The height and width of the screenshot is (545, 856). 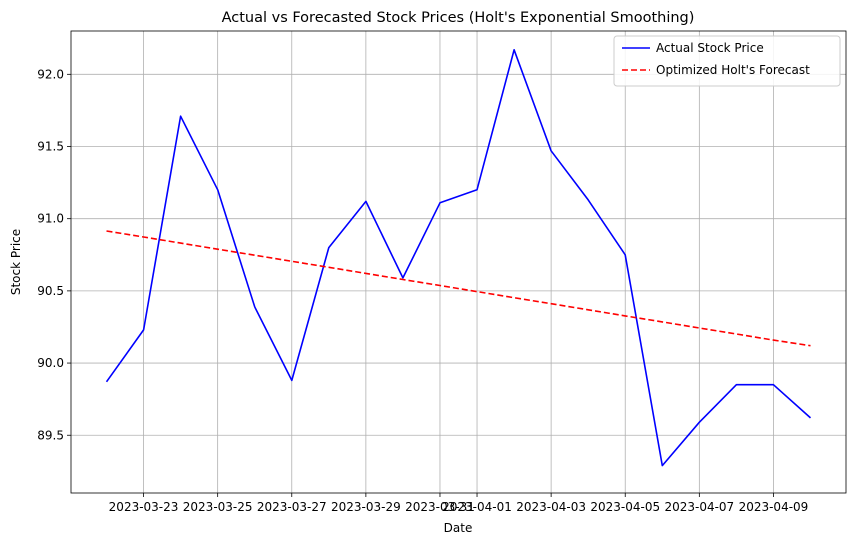 I want to click on y-axis: 89.5 90.0 90.5 91.0 91.5 92.0, so click(x=54, y=254).